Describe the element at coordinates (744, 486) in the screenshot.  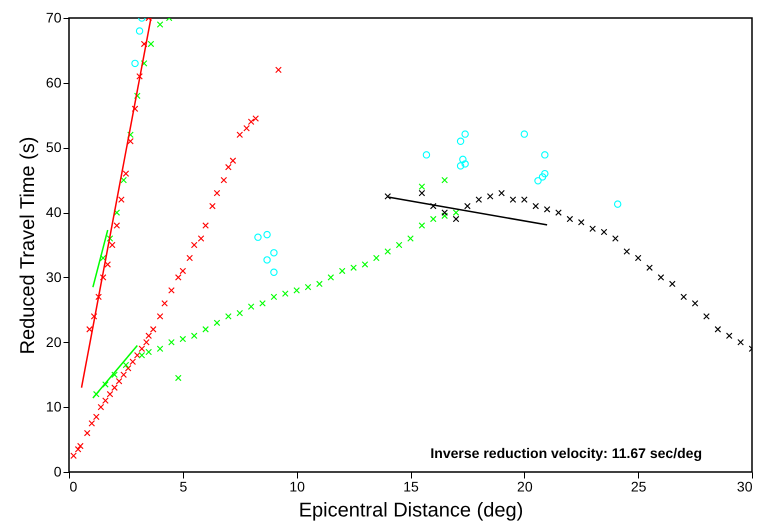
I see `x-tick-label: 30` at that location.